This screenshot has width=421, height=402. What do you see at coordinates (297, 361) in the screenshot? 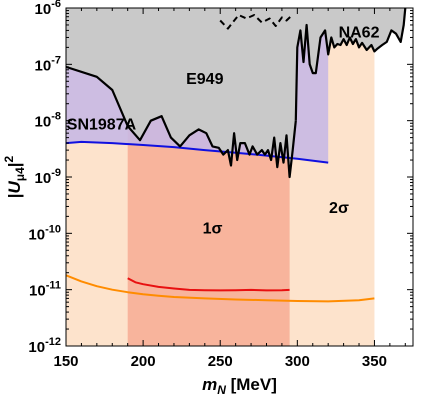
I see `x-tick-label: 300` at bounding box center [297, 361].